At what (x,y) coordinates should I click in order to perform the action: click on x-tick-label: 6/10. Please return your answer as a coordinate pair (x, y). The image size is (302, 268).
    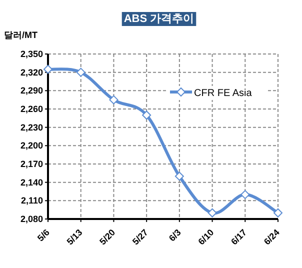
    Looking at the image, I should click on (206, 237).